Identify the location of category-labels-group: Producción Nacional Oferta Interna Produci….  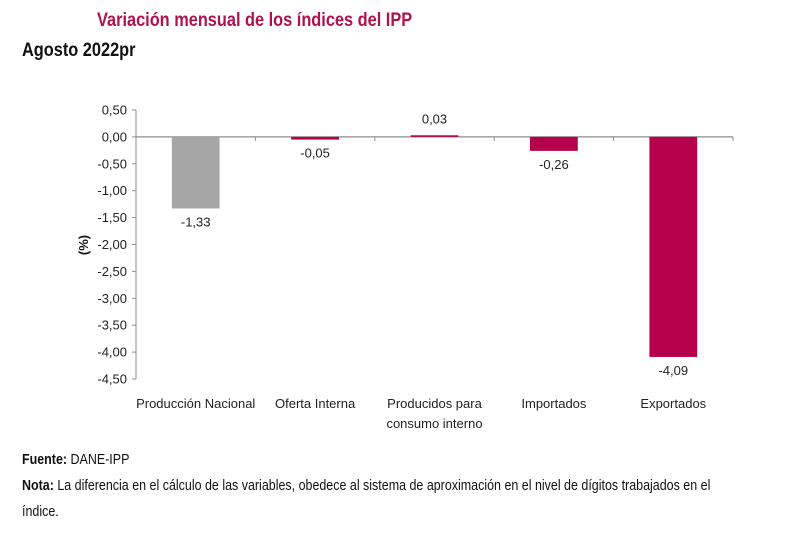
(421, 413).